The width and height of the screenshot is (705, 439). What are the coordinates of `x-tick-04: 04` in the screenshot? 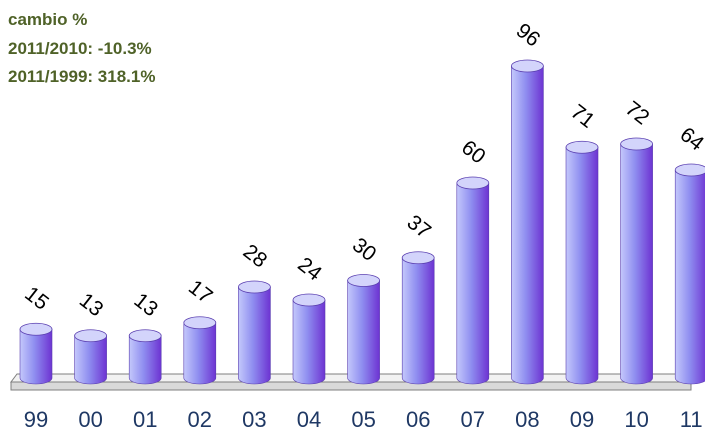 It's located at (309, 419).